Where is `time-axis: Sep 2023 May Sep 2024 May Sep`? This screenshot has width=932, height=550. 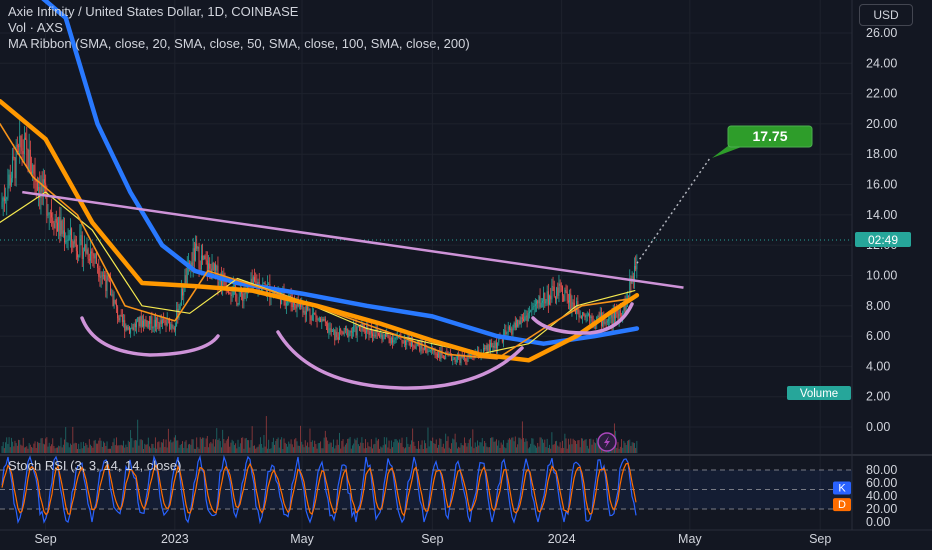
time-axis: Sep 2023 May Sep 2024 May Sep is located at coordinates (432, 539).